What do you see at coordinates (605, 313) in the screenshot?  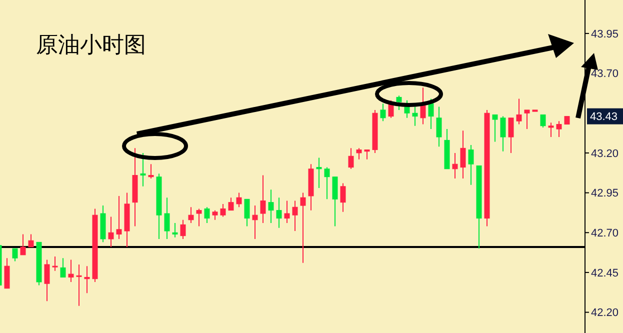 I see `y-tick-label: 42.20` at bounding box center [605, 313].